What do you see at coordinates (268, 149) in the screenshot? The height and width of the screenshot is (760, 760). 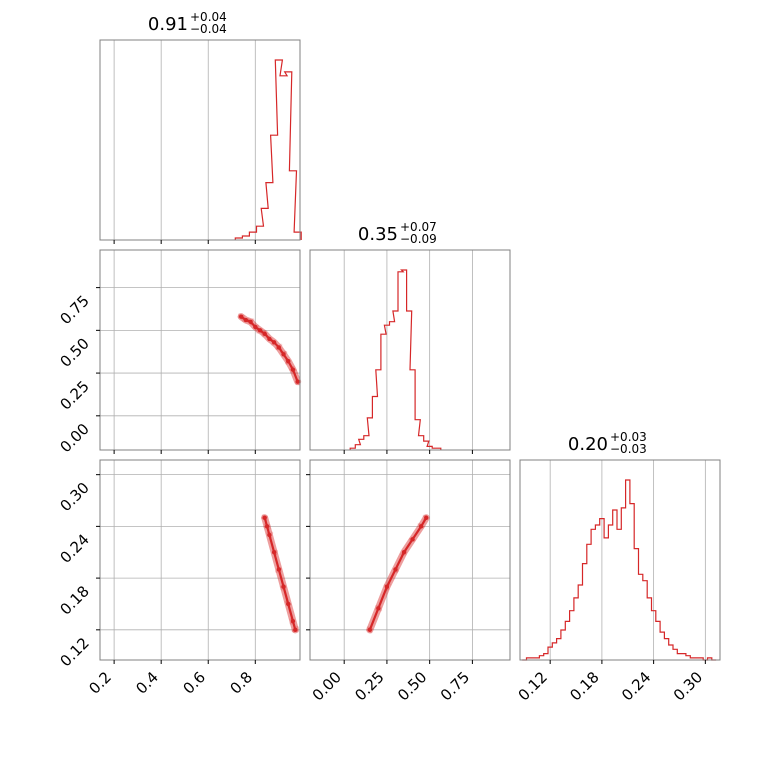 I see `hist-0-step` at bounding box center [268, 149].